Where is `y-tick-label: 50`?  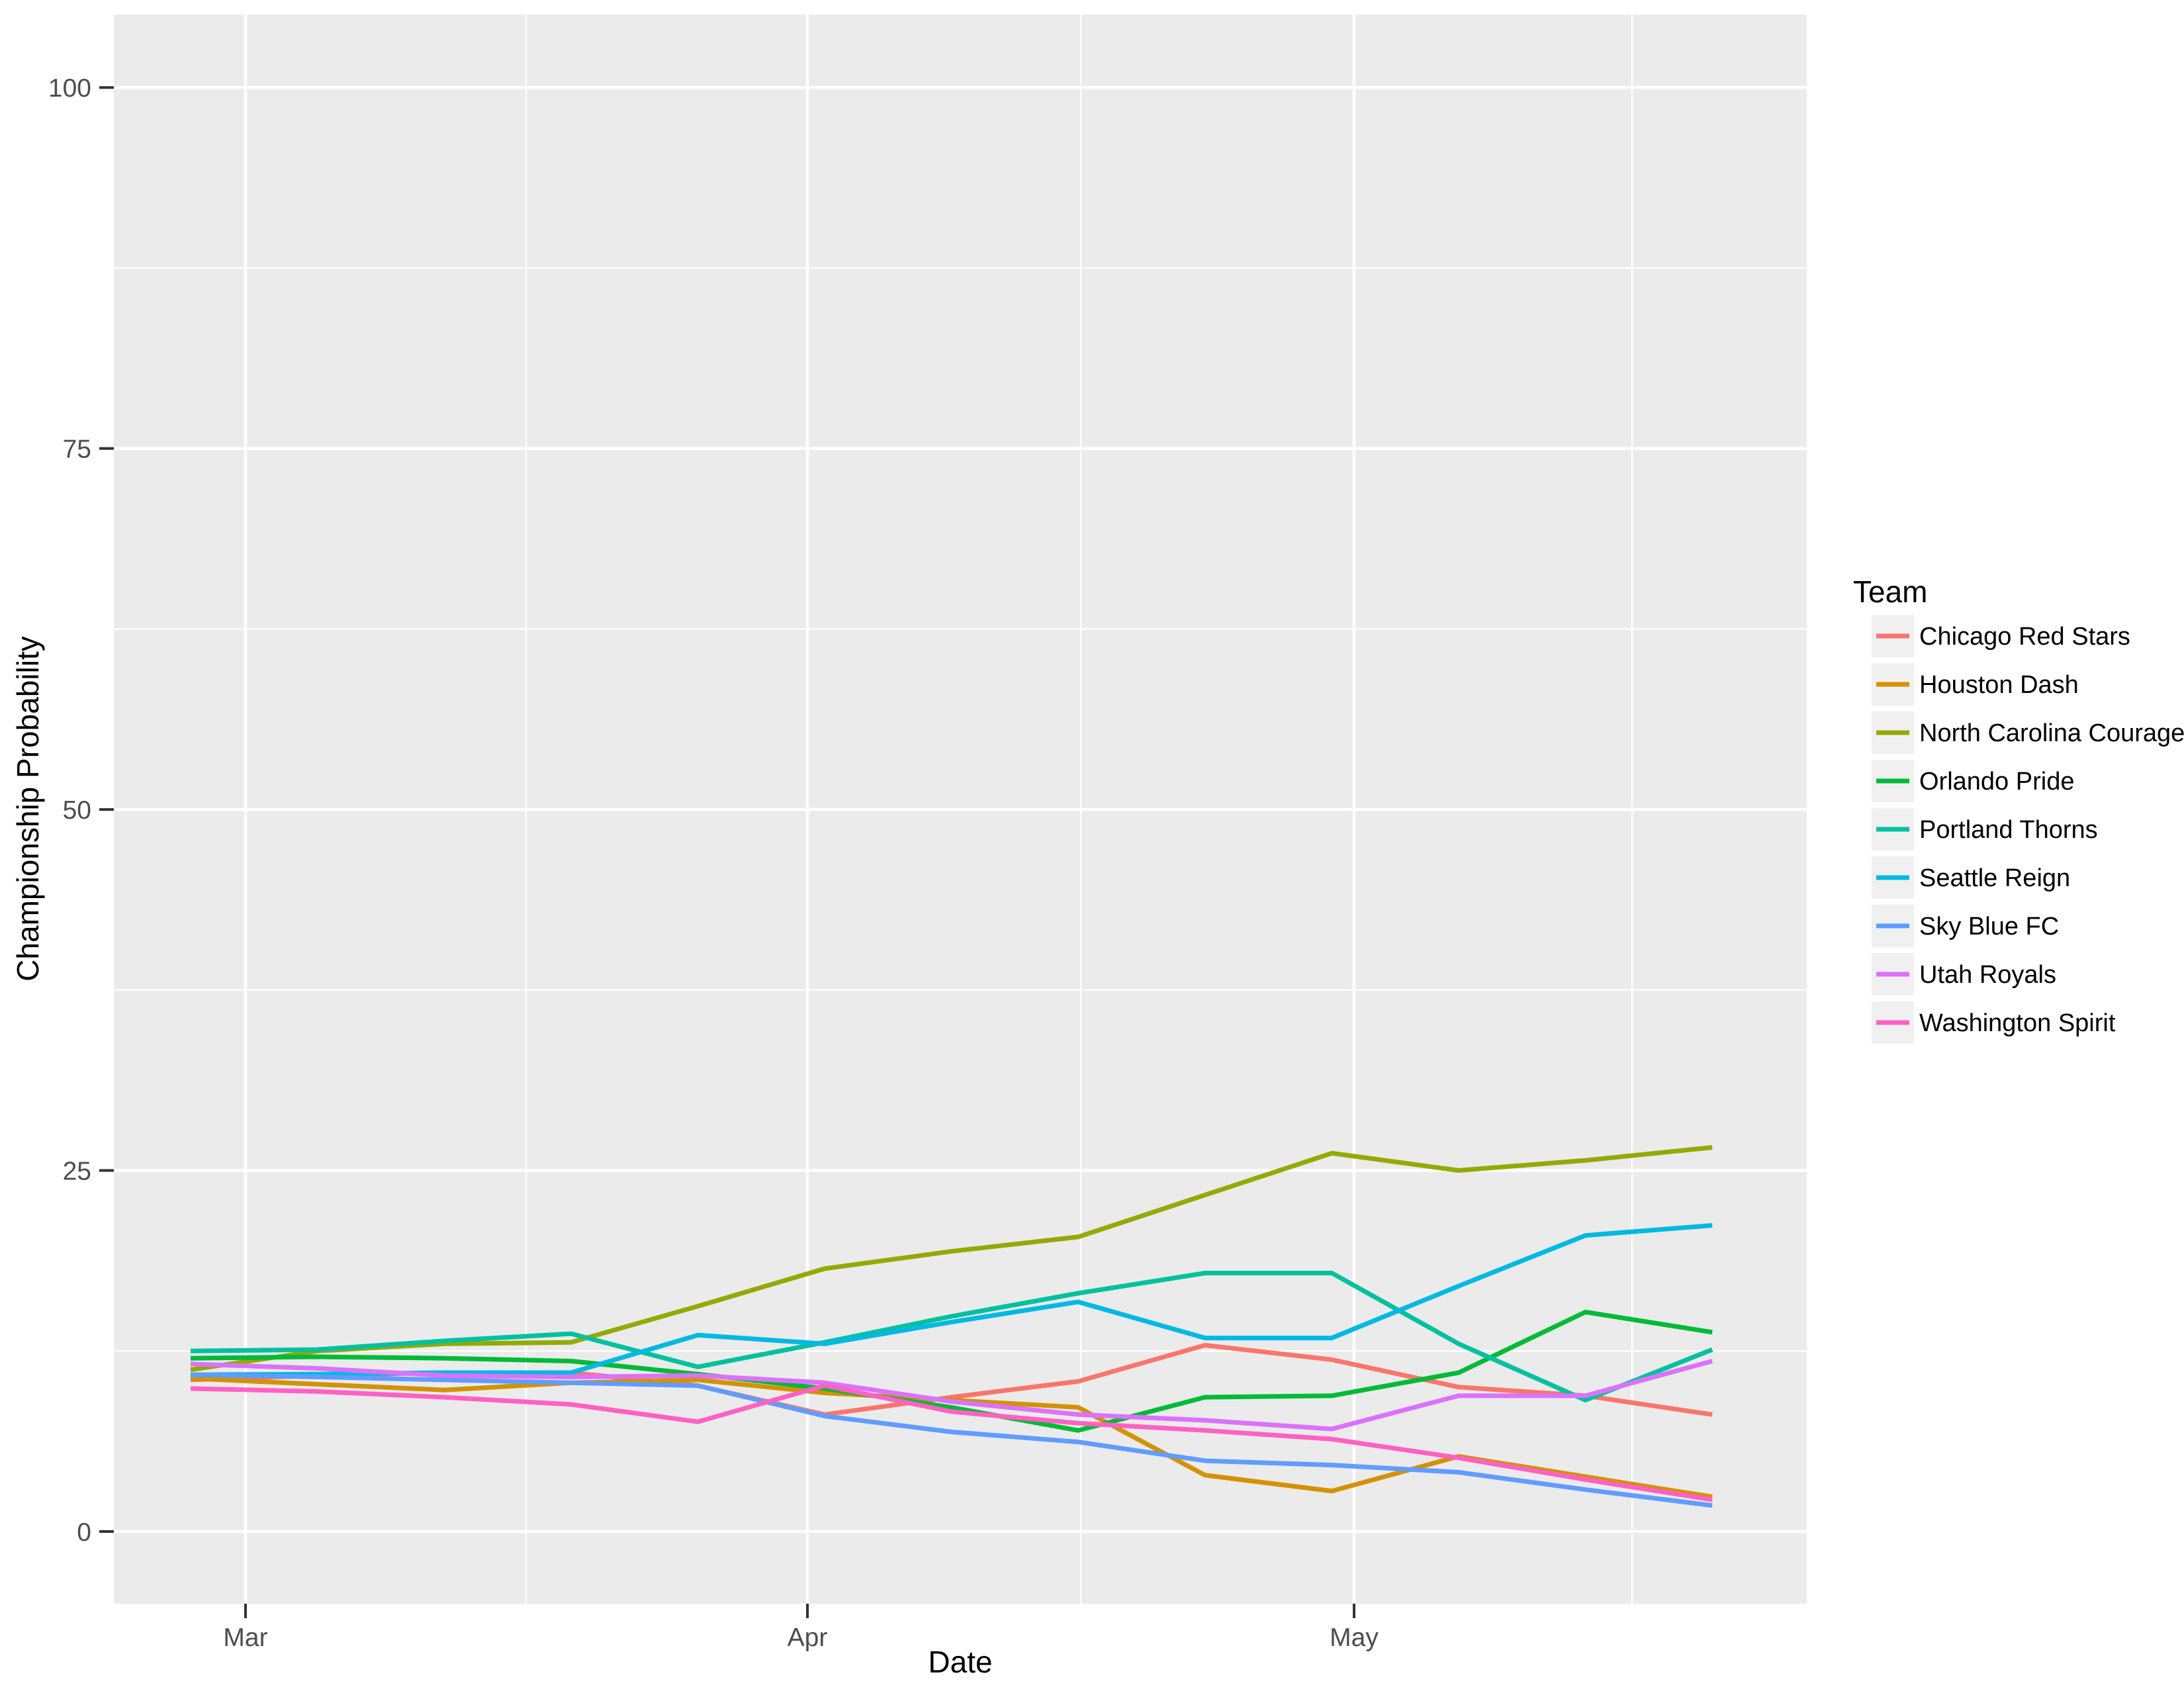 y-tick-label: 50 is located at coordinates (77, 810).